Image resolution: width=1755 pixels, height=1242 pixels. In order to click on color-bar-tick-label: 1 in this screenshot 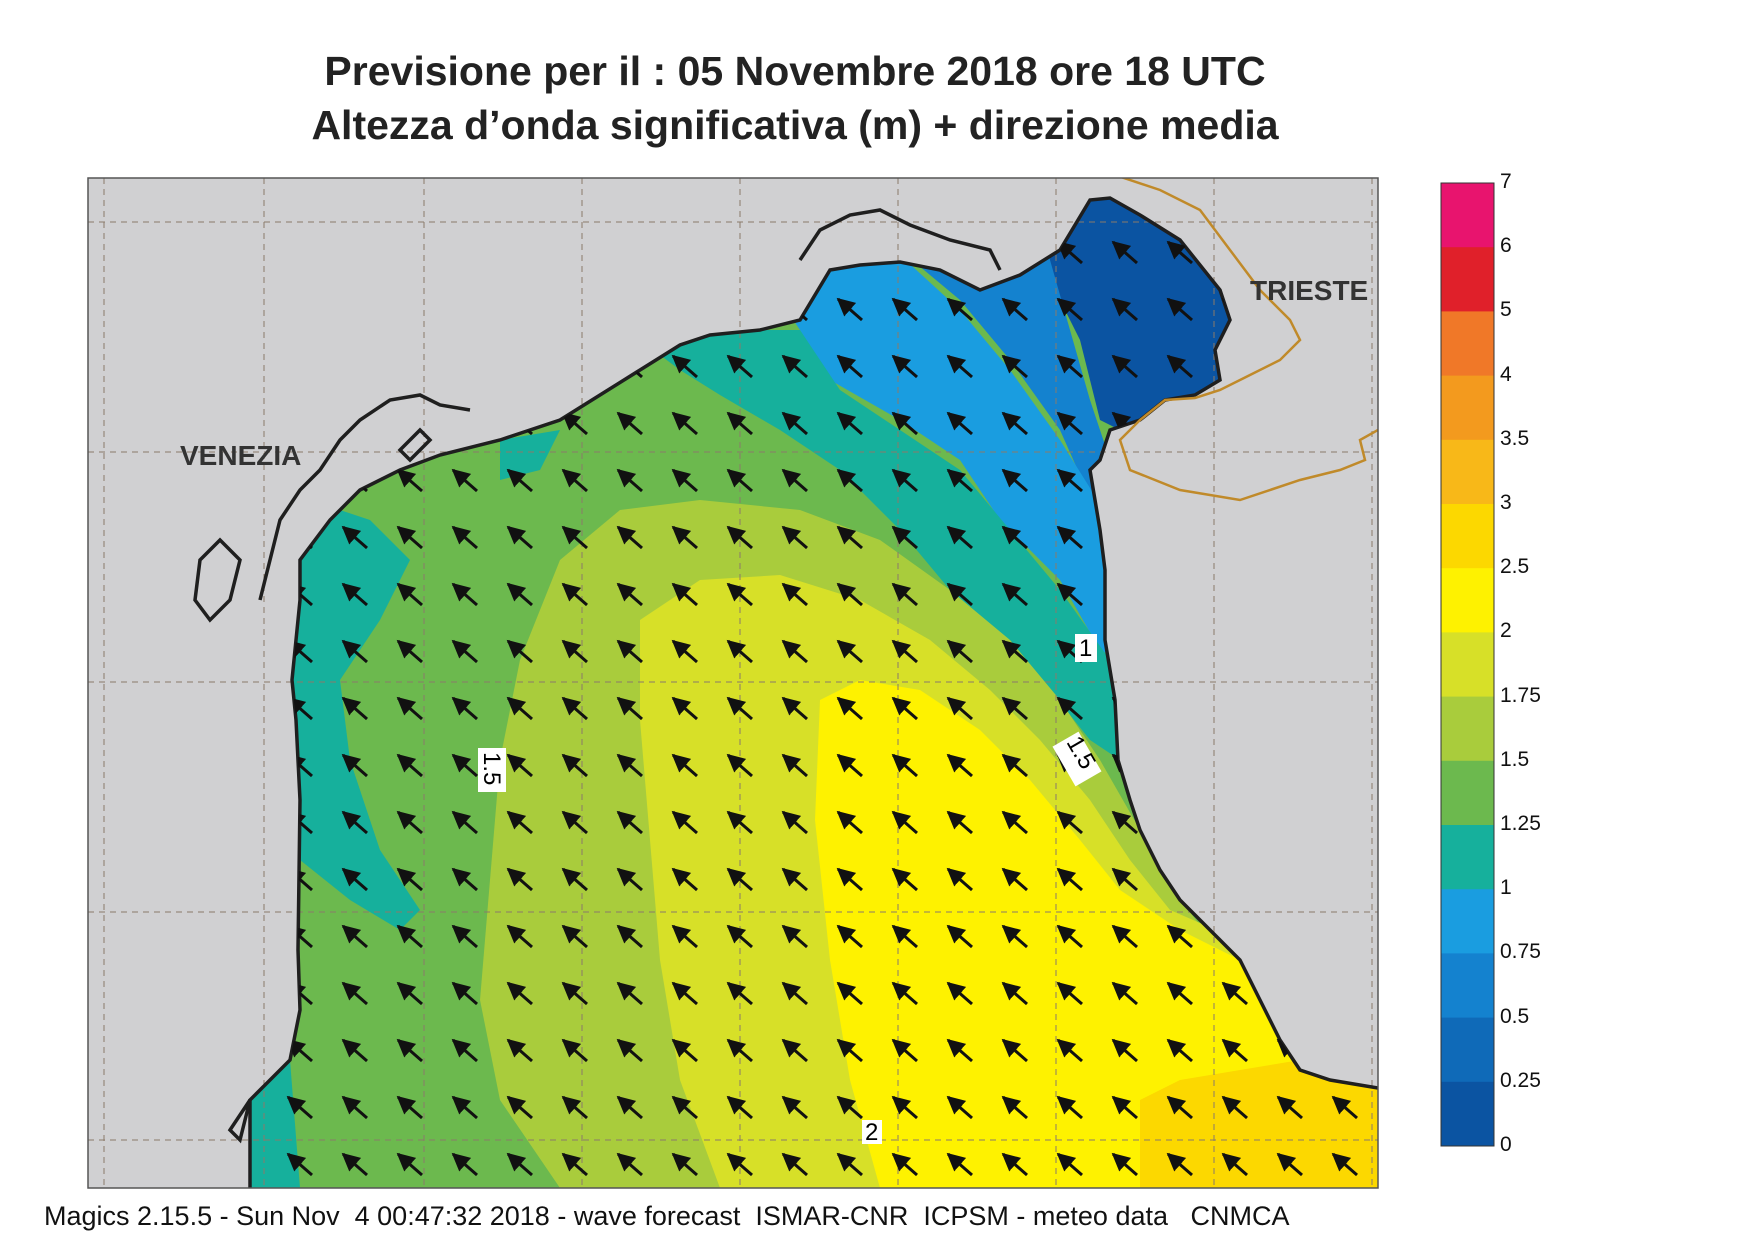, I will do `click(1506, 888)`.